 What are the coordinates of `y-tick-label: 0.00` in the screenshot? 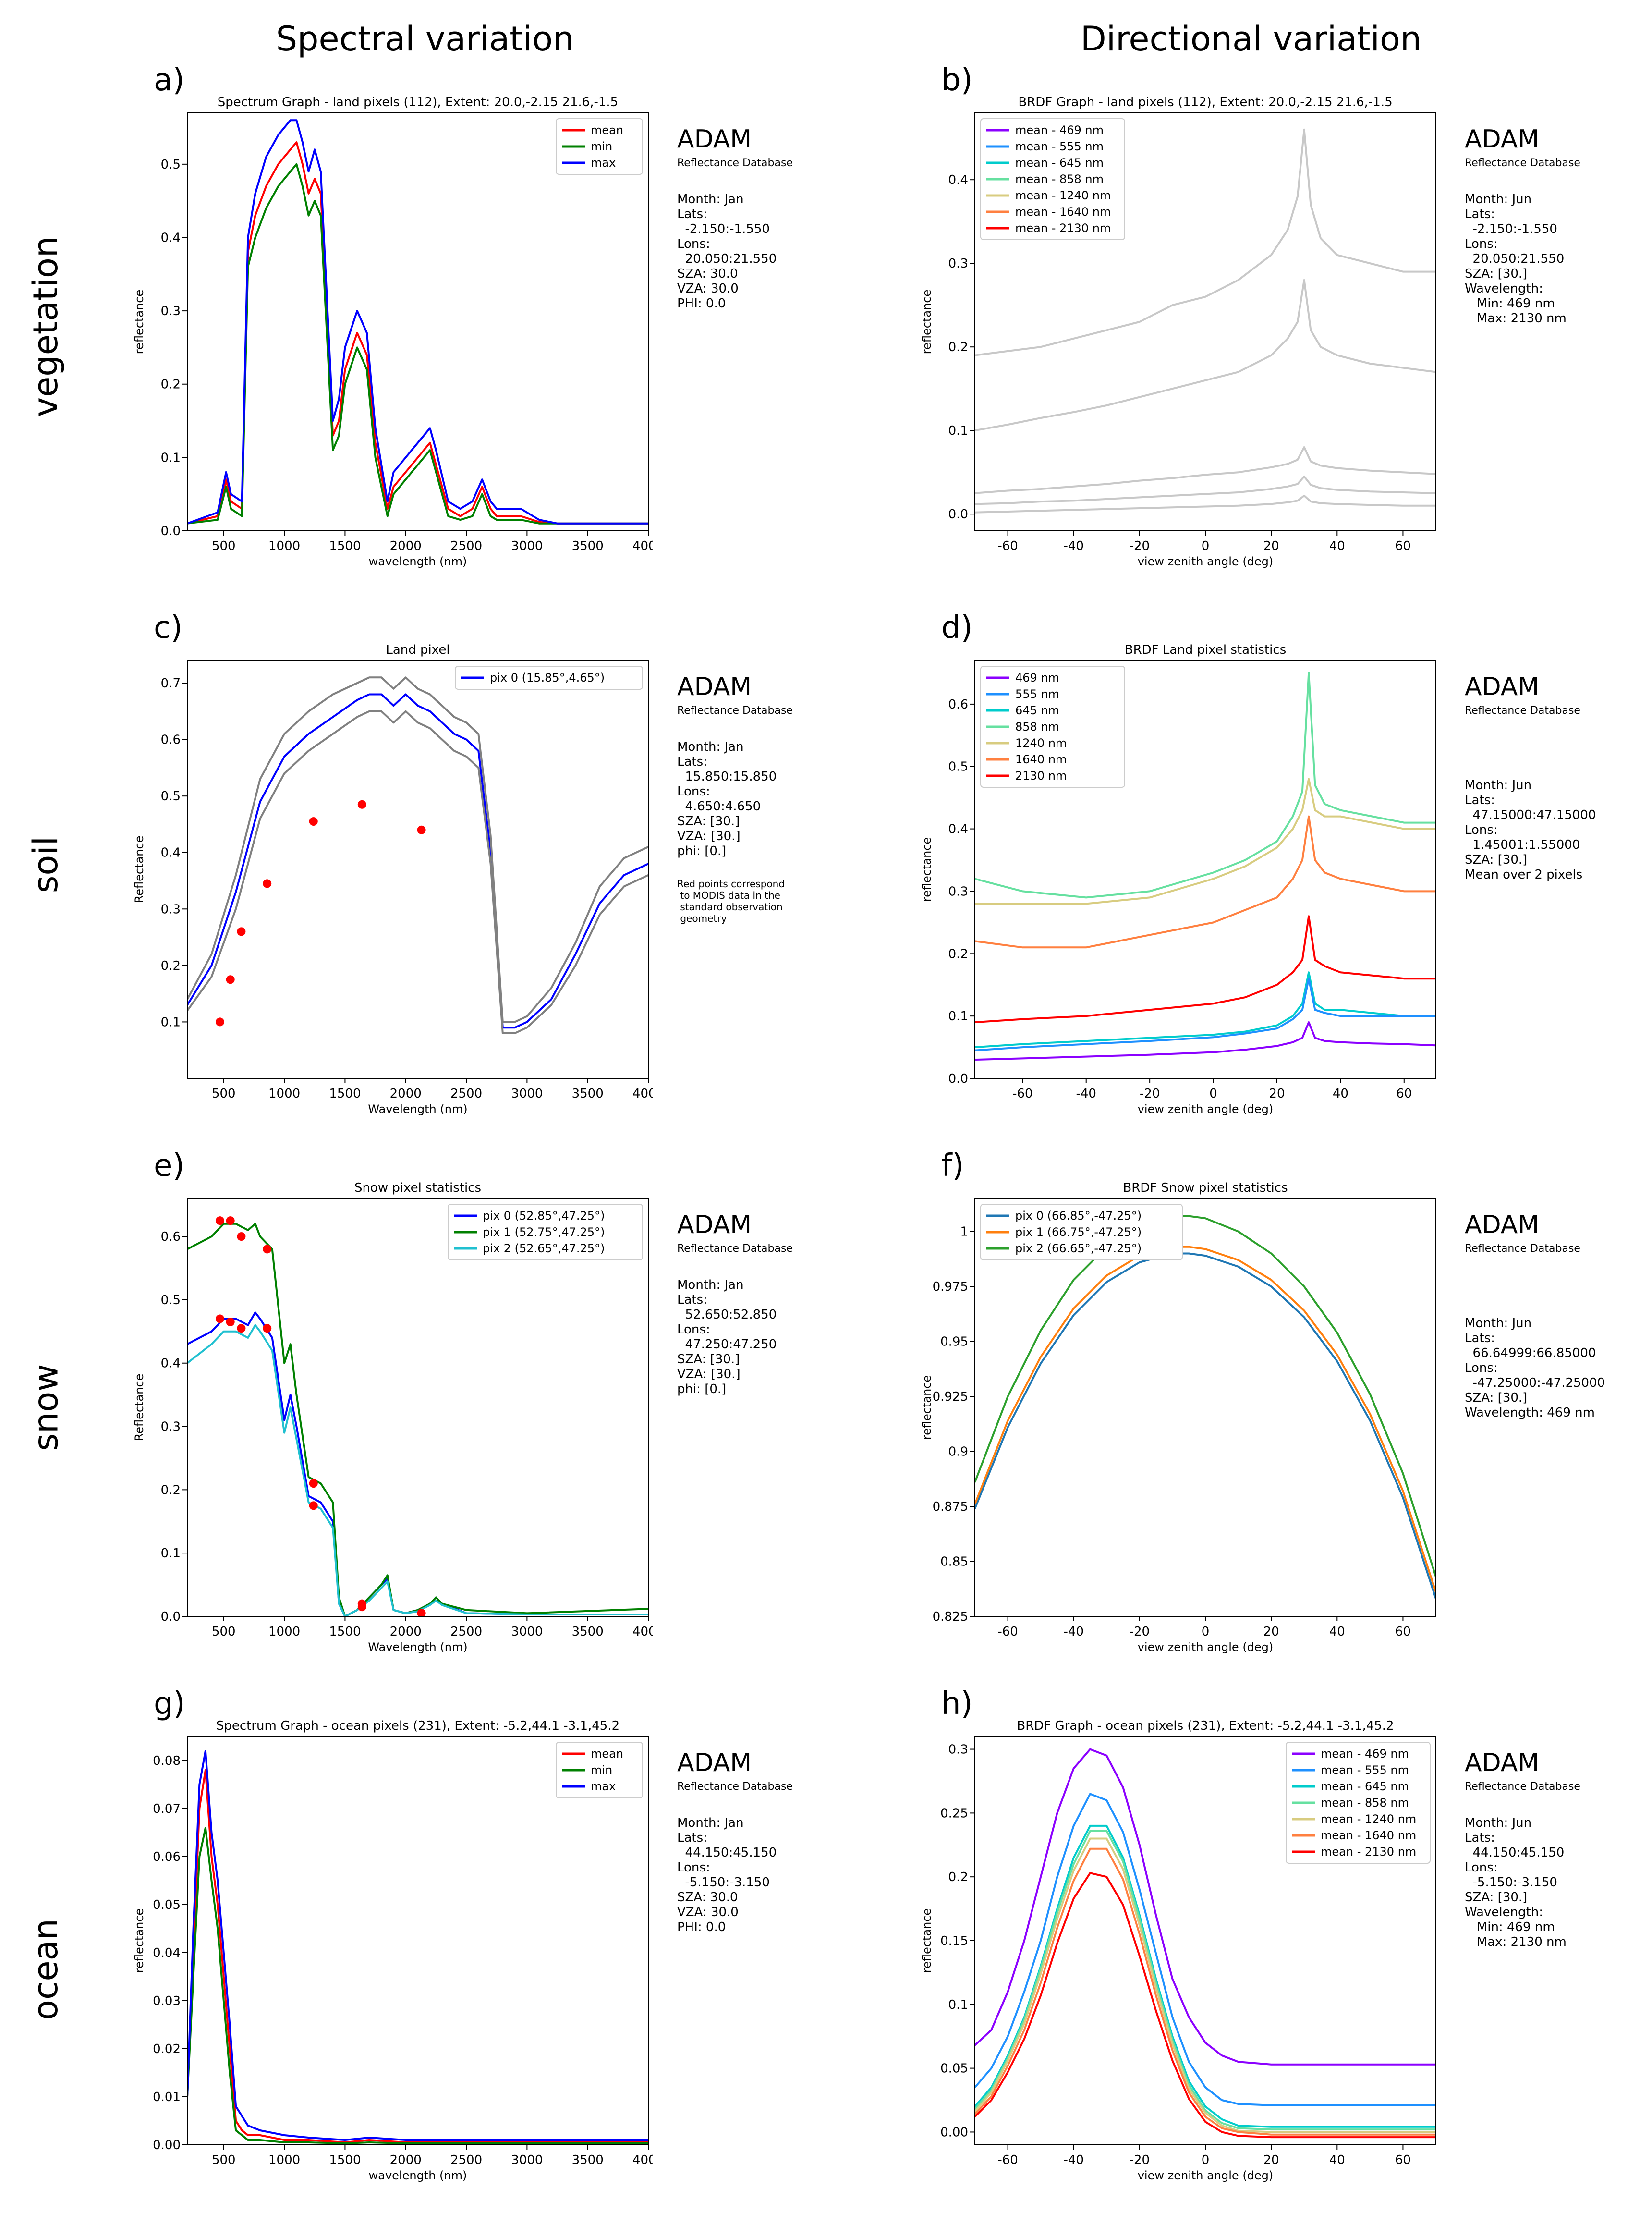 It's located at (167, 2145).